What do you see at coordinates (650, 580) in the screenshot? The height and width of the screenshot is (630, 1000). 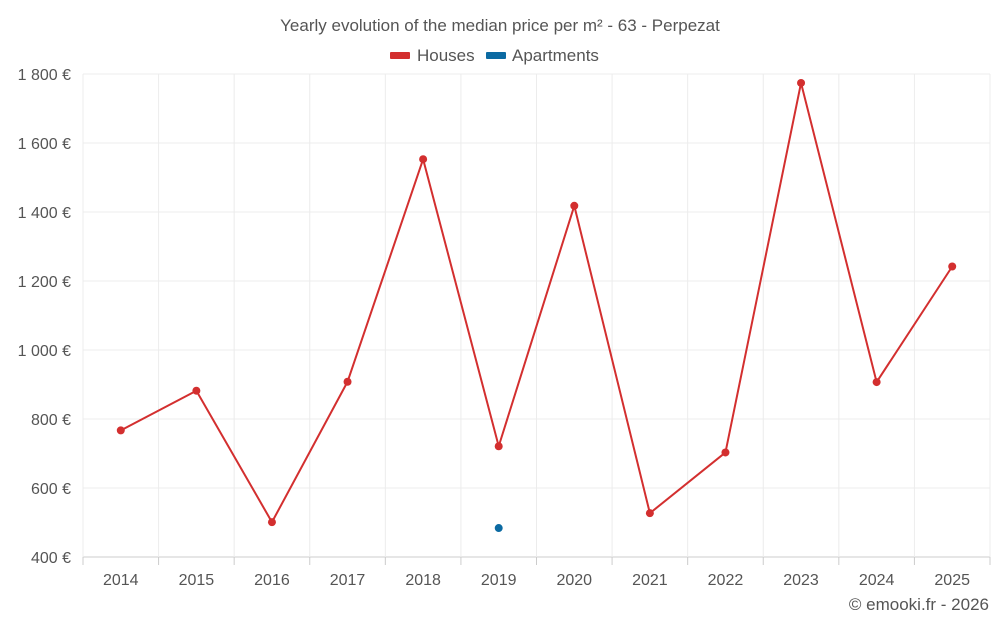 I see `x-tick-label: 2021` at bounding box center [650, 580].